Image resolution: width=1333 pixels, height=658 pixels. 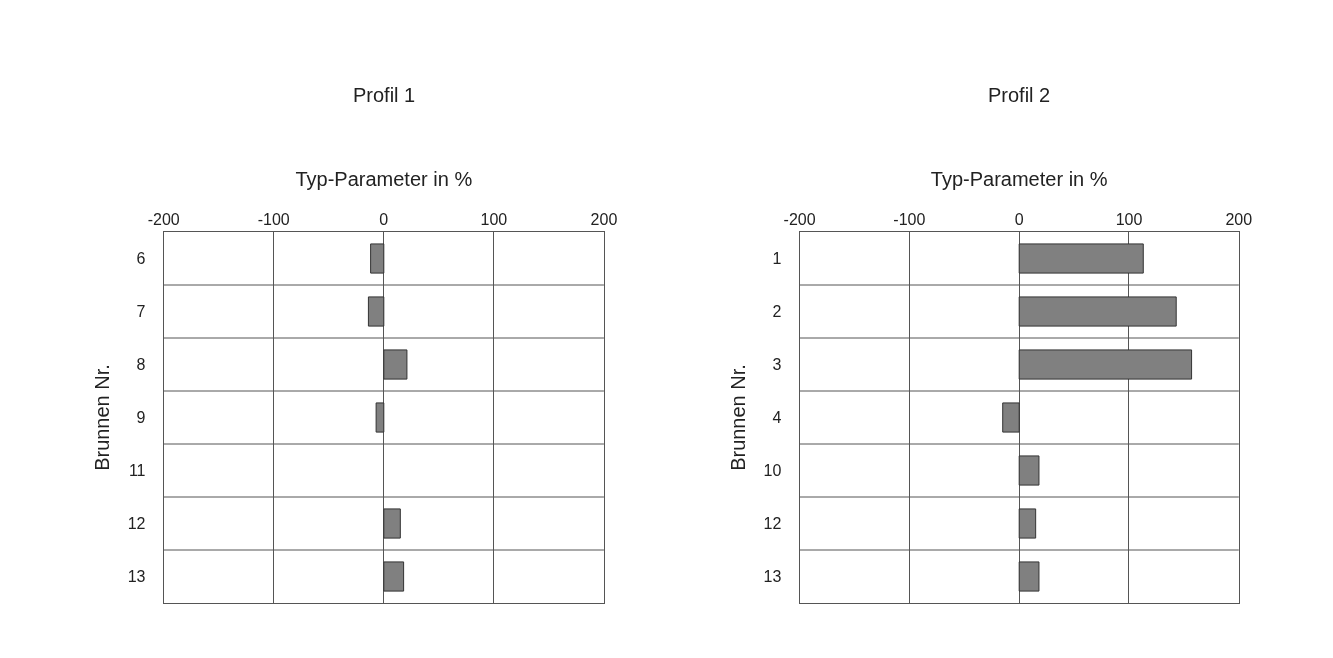 I want to click on y-tick-label: 10, so click(x=772, y=471).